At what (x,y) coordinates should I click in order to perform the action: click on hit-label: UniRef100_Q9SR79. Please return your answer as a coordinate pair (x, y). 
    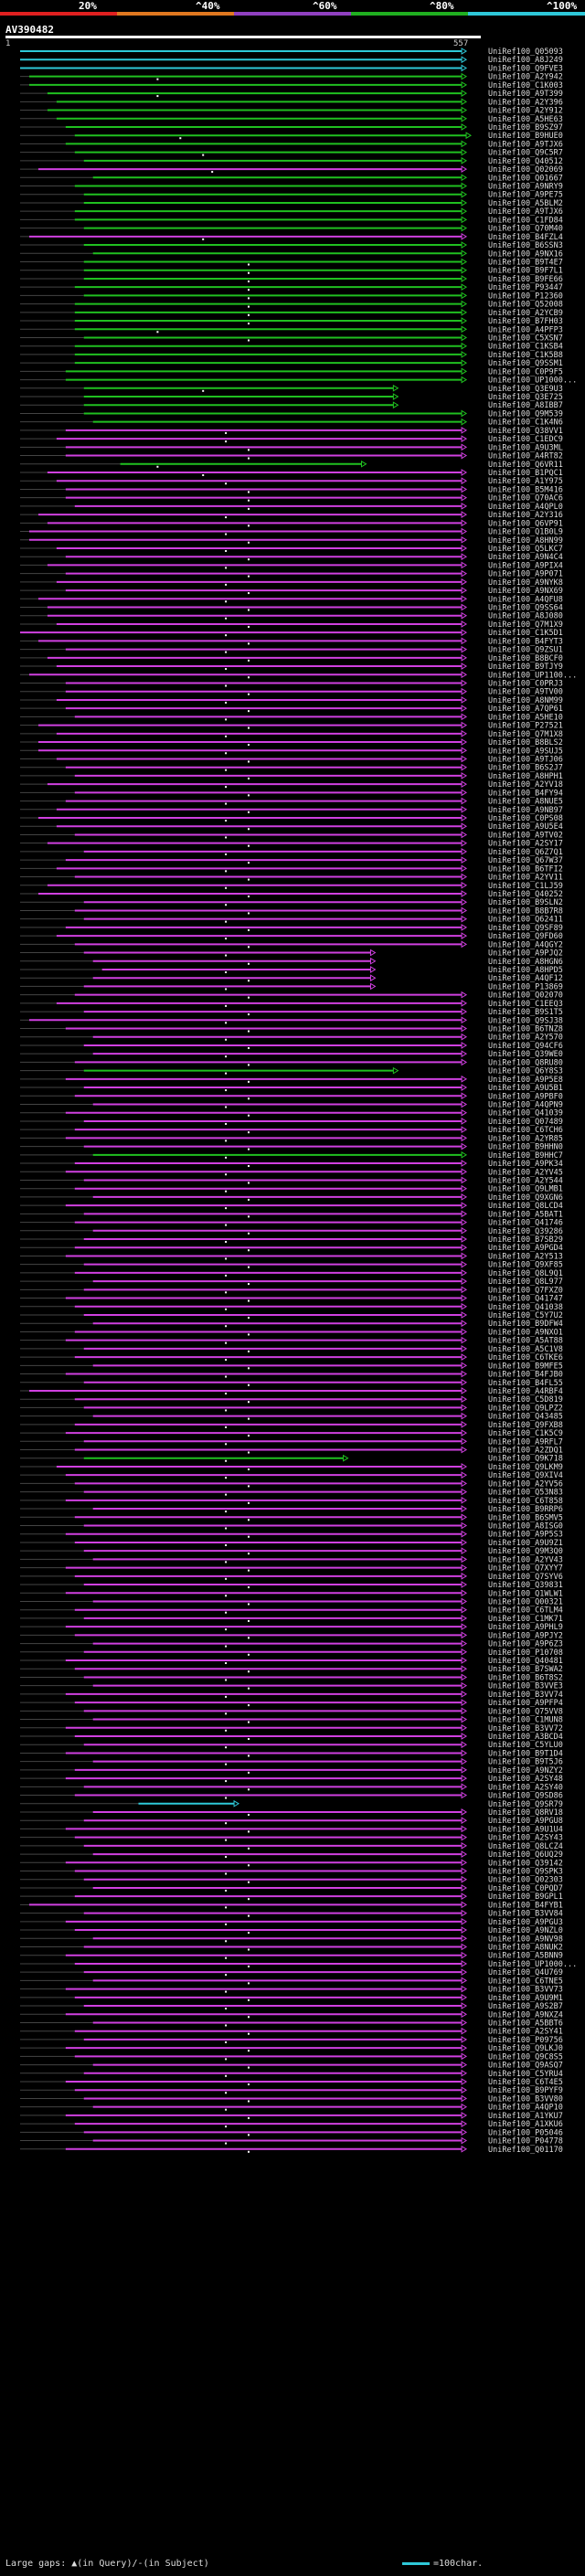
    Looking at the image, I should click on (525, 1804).